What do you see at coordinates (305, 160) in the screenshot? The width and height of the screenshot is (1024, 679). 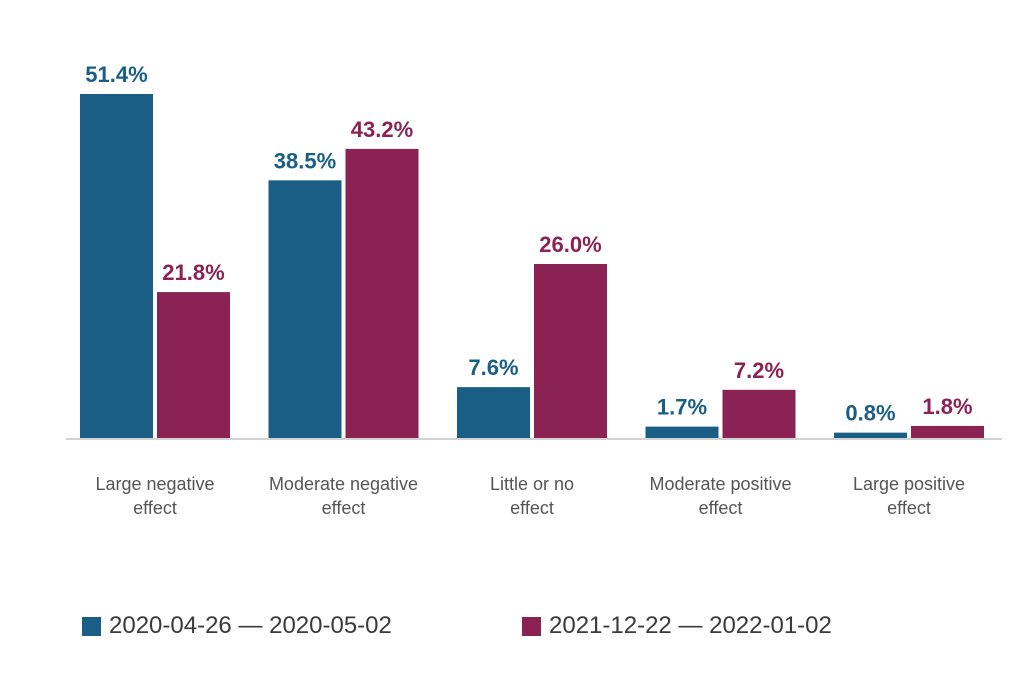 I see `data-label-series-1-cat-2: 38.5%` at bounding box center [305, 160].